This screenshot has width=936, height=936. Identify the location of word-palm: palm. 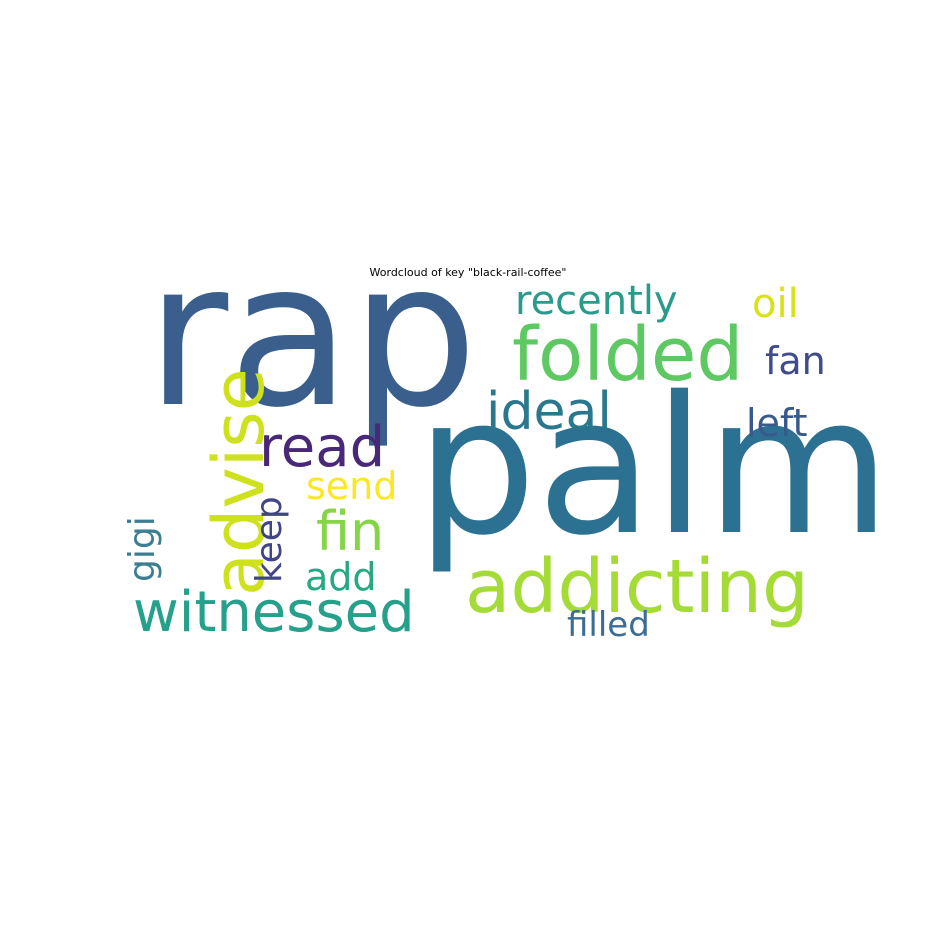
(653, 466).